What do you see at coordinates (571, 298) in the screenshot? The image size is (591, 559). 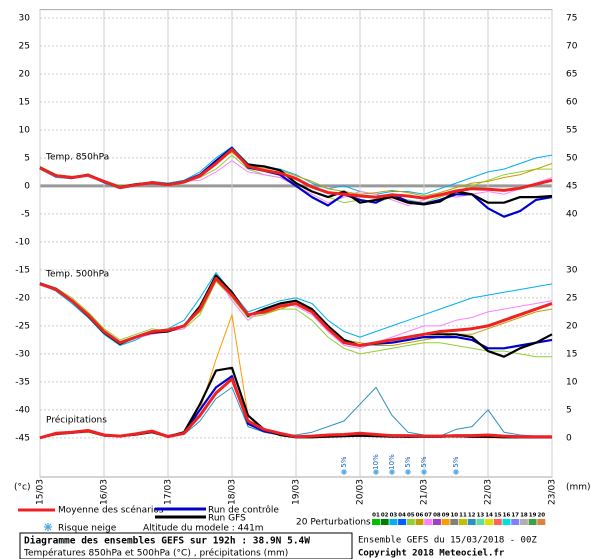 I see `y2-tick-label: 25` at bounding box center [571, 298].